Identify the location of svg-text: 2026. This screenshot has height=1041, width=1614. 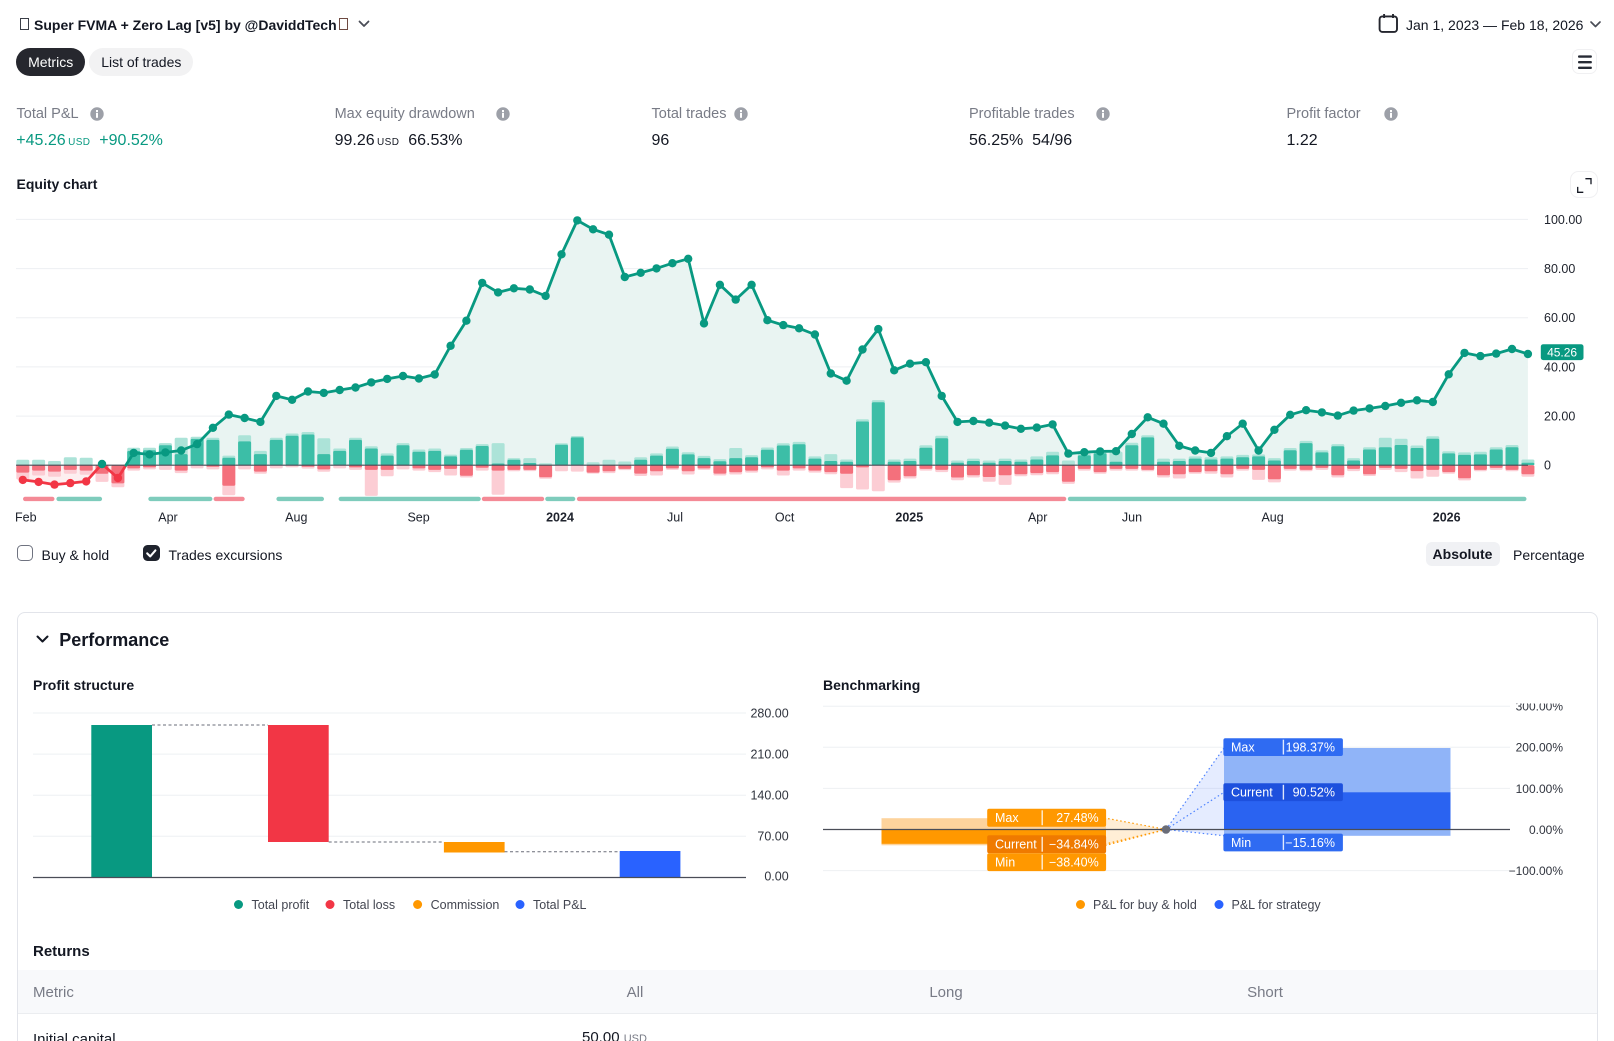
(1447, 518).